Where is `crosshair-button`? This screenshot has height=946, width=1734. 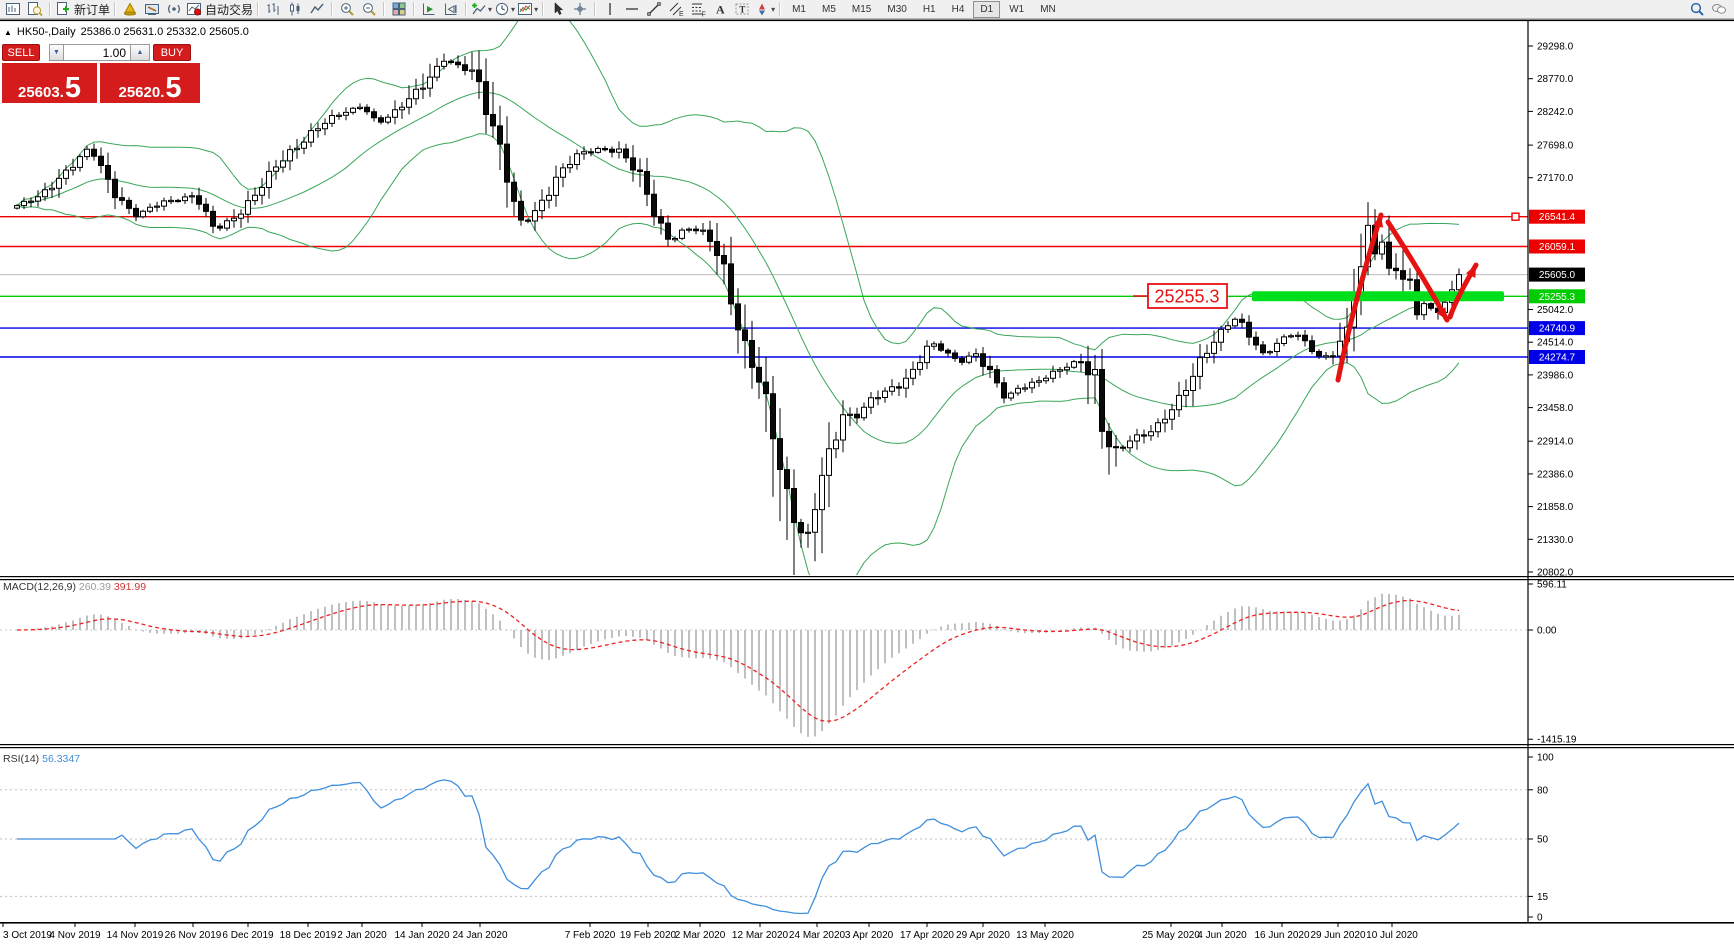 crosshair-button is located at coordinates (580, 9).